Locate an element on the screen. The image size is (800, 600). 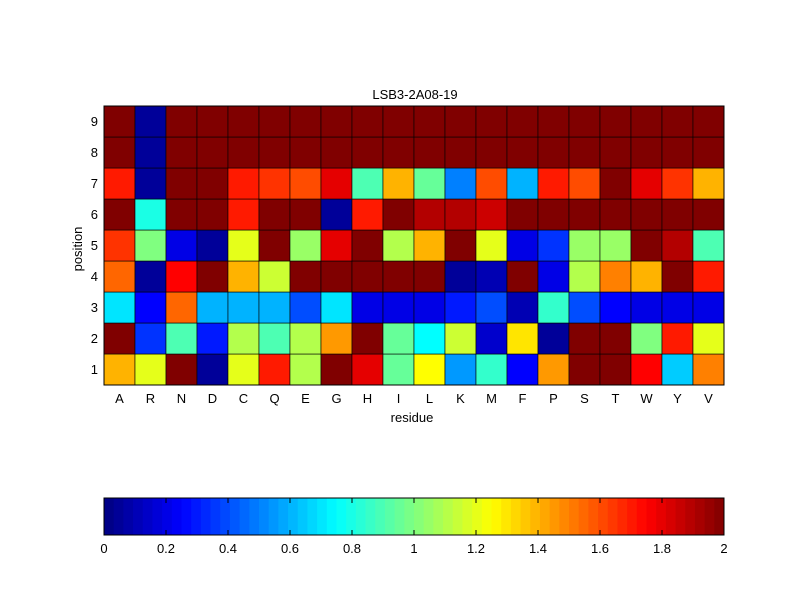
colorbar-tick-label: 1.8 is located at coordinates (662, 548).